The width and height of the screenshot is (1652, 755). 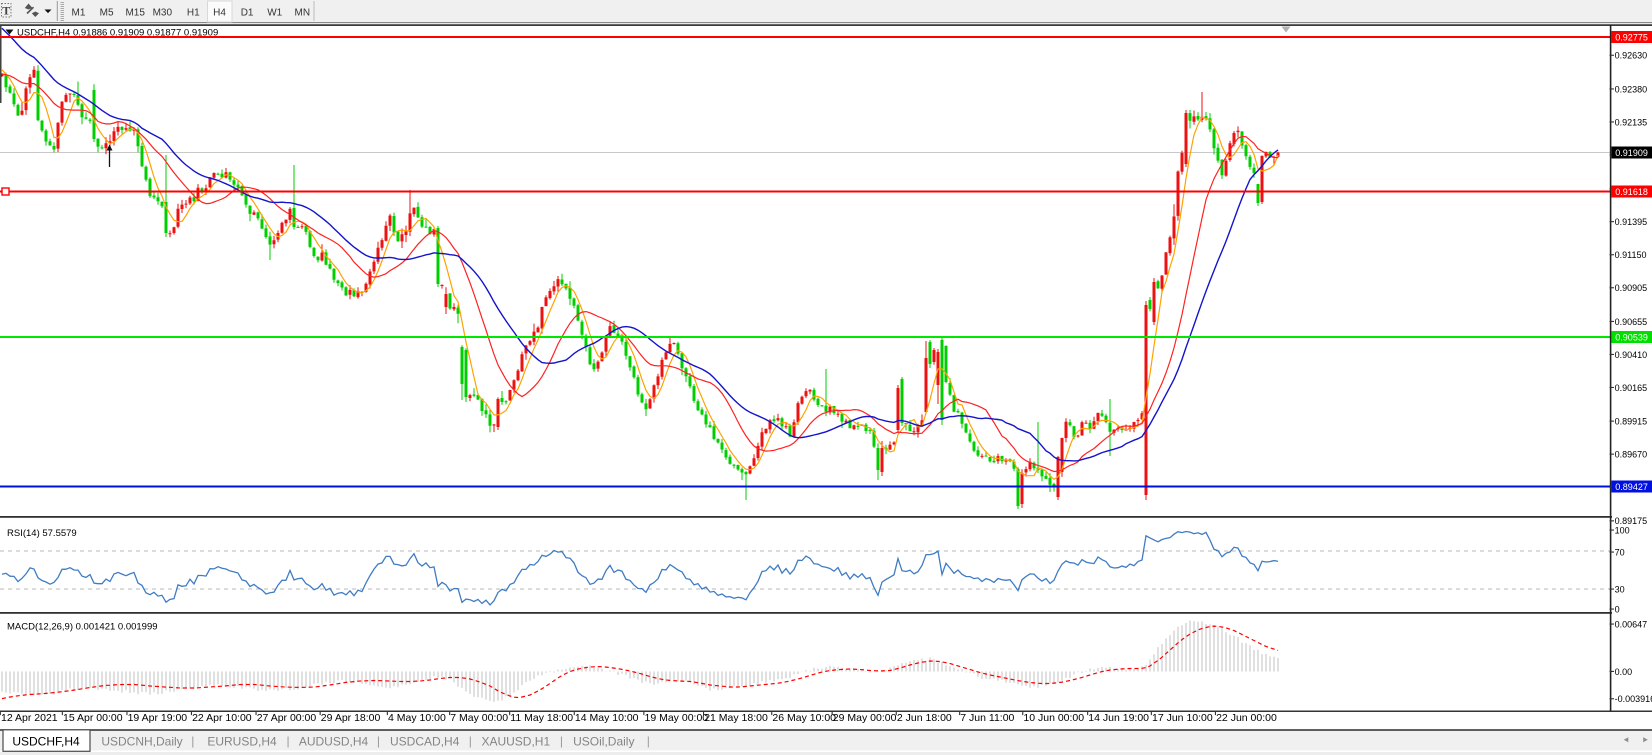 What do you see at coordinates (158, 718) in the screenshot?
I see `svg-text: 19 Apr 19:00` at bounding box center [158, 718].